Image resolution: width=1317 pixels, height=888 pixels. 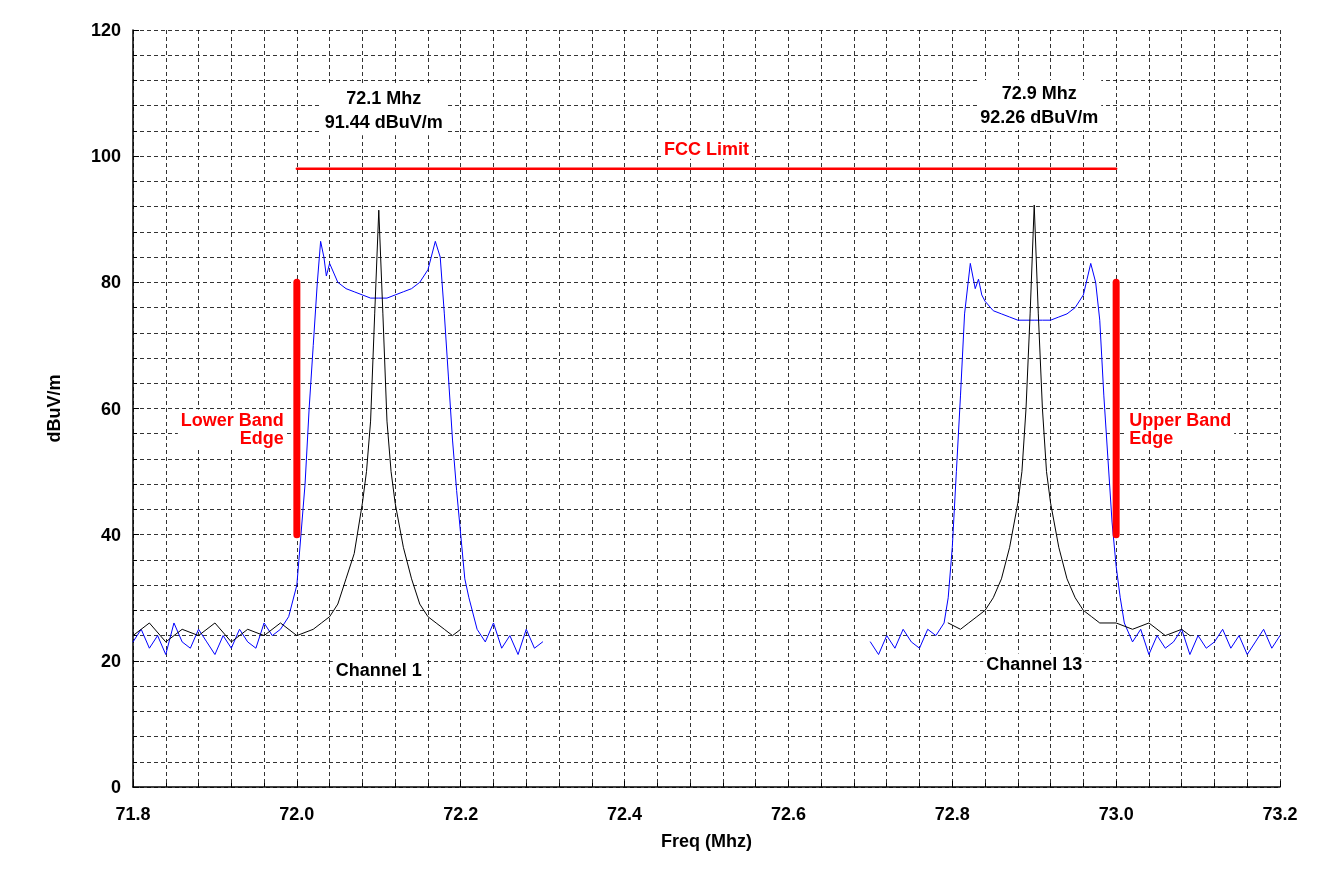 I want to click on series-label: Lower Band Edge, so click(x=232, y=428).